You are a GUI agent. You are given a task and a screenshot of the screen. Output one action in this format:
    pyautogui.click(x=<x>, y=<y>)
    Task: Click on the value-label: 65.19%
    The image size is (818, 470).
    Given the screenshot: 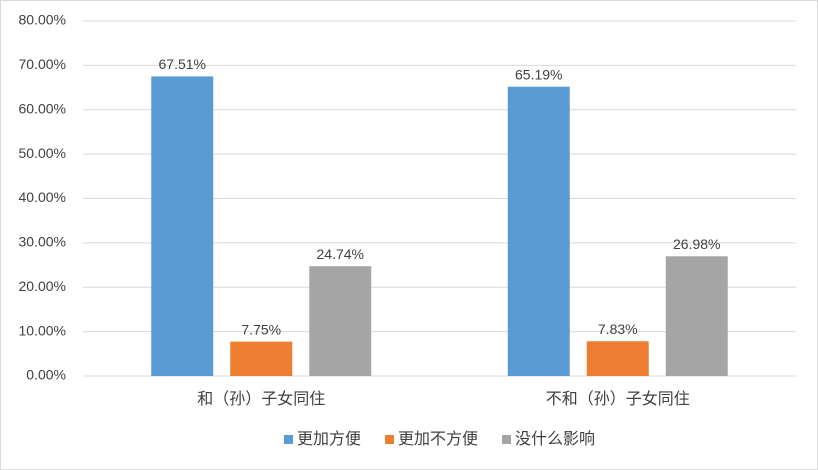 What is the action you would take?
    pyautogui.click(x=538, y=74)
    